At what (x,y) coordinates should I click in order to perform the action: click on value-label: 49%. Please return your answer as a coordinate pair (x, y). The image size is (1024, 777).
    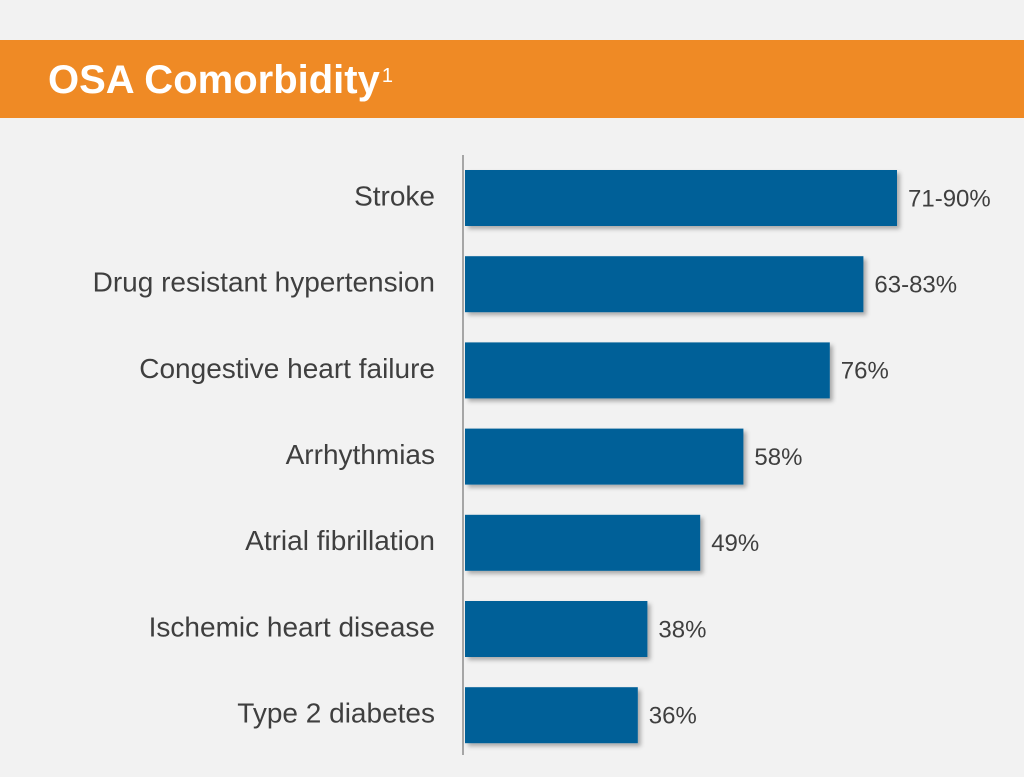
    Looking at the image, I should click on (735, 543).